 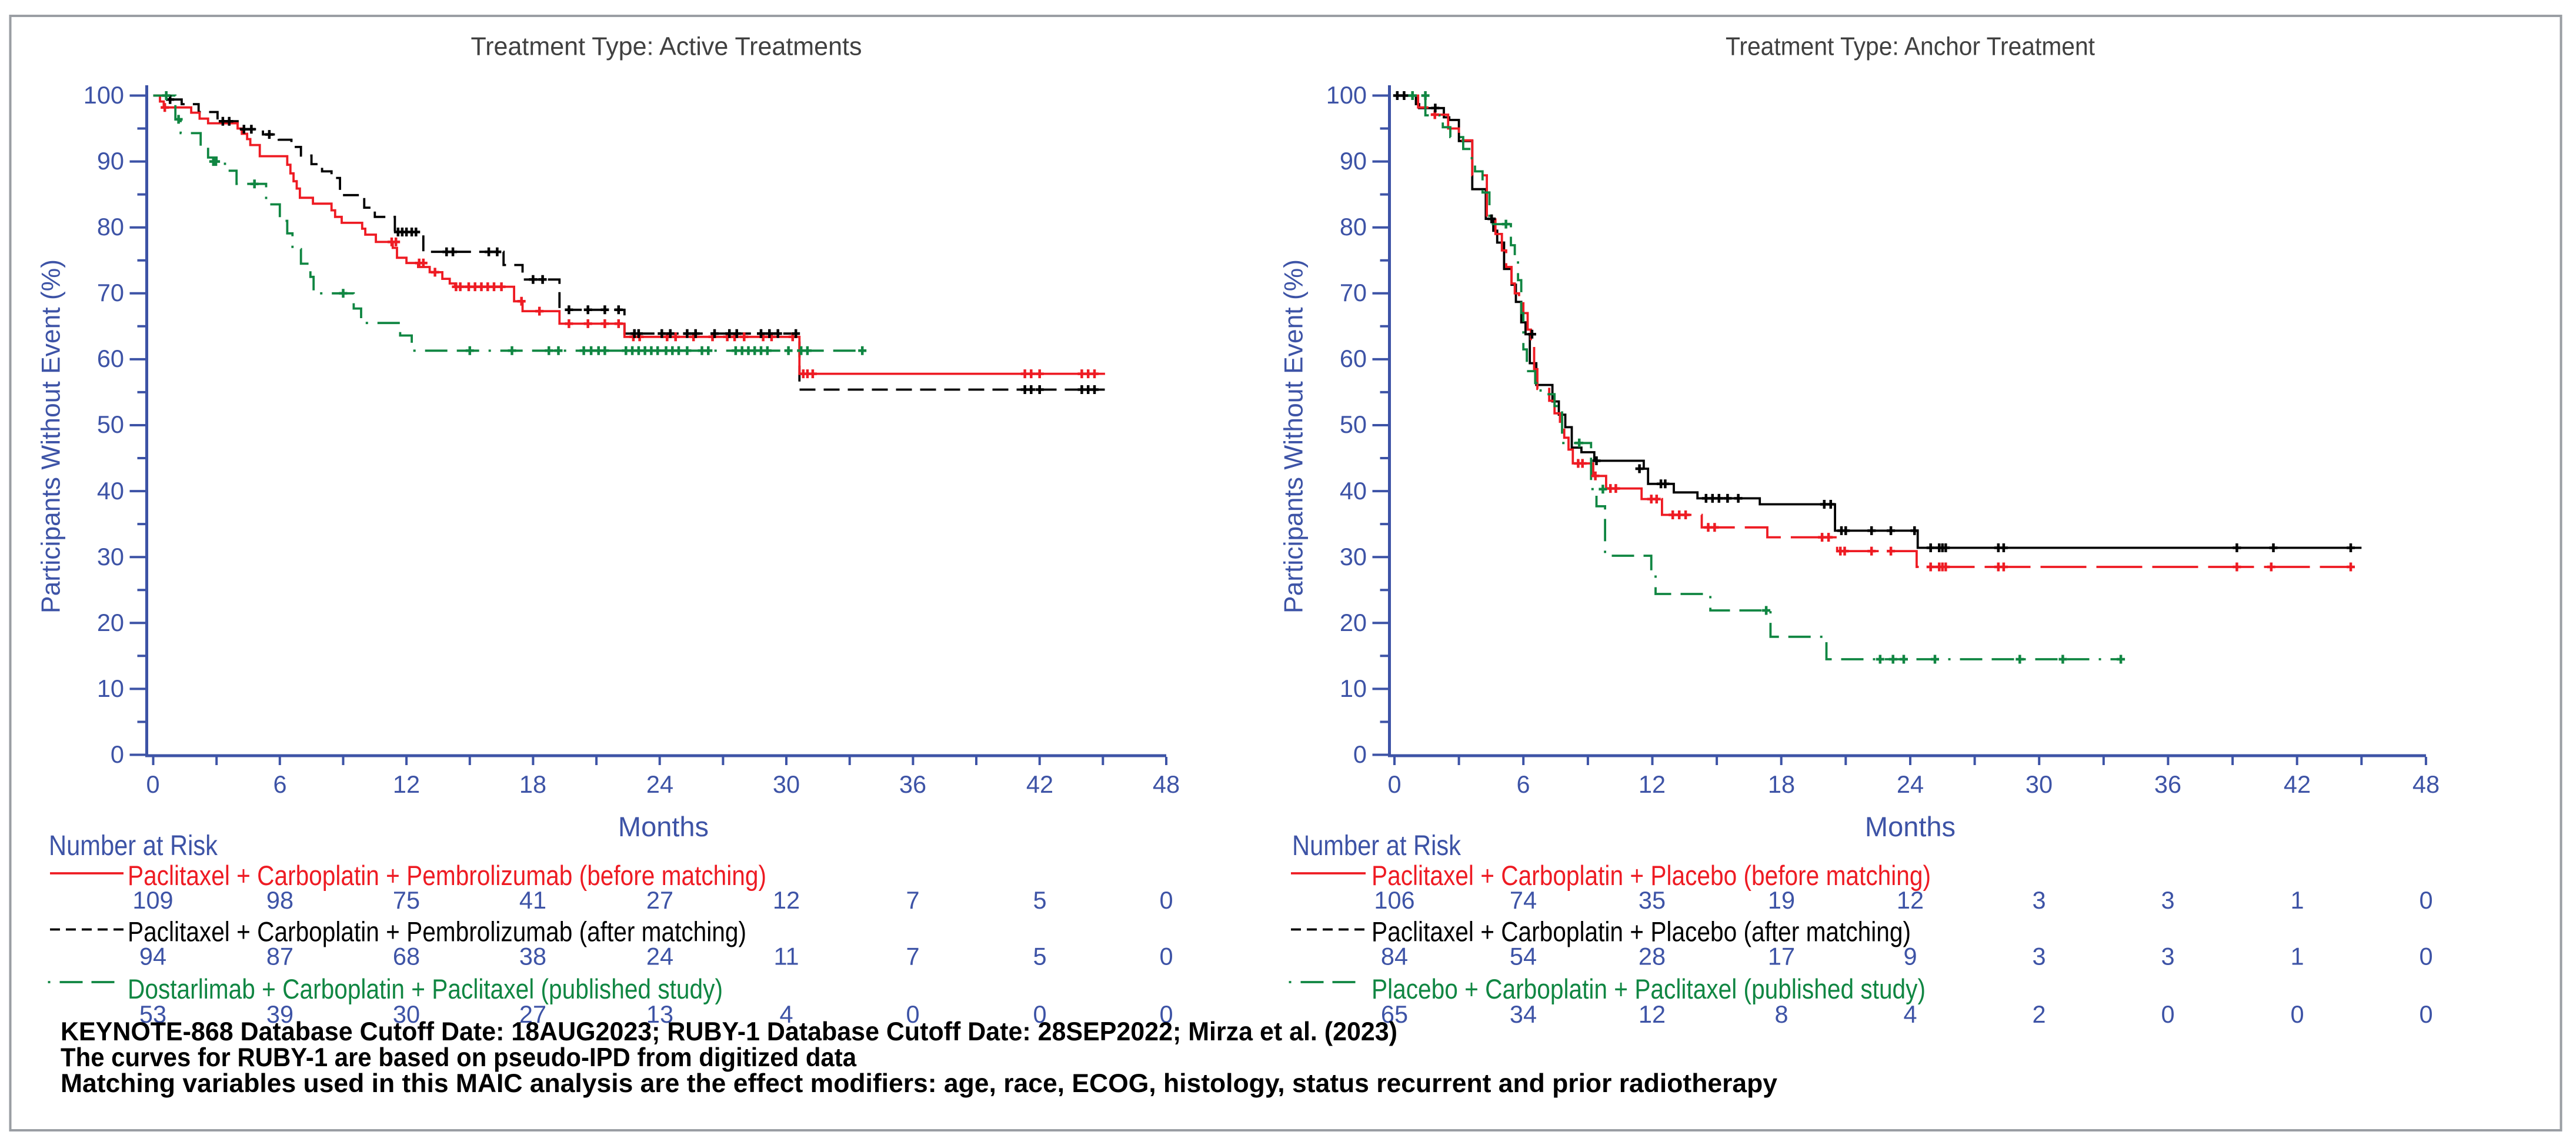 What do you see at coordinates (279, 956) in the screenshot?
I see `svg-text: 87` at bounding box center [279, 956].